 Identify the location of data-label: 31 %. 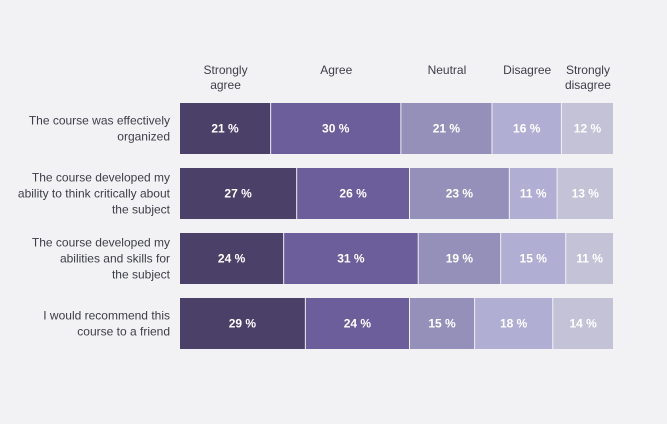
(351, 259).